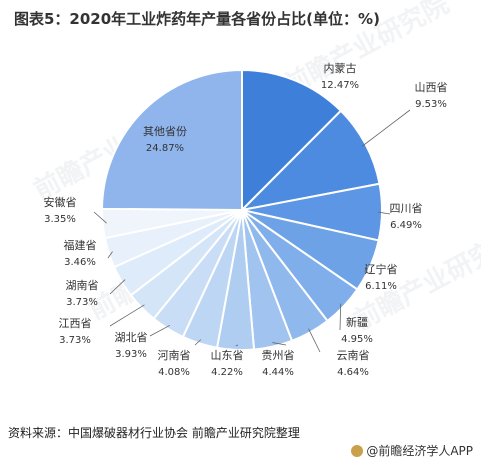 The height and width of the screenshot is (465, 481). I want to click on slice-name-label: 内蒙古, so click(340, 68).